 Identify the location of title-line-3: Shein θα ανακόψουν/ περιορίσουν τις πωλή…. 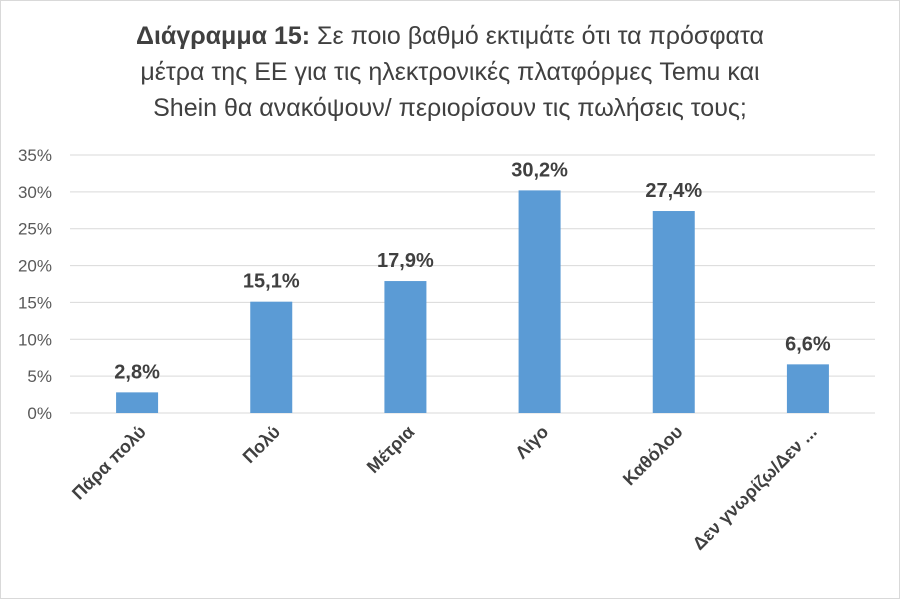
(450, 108).